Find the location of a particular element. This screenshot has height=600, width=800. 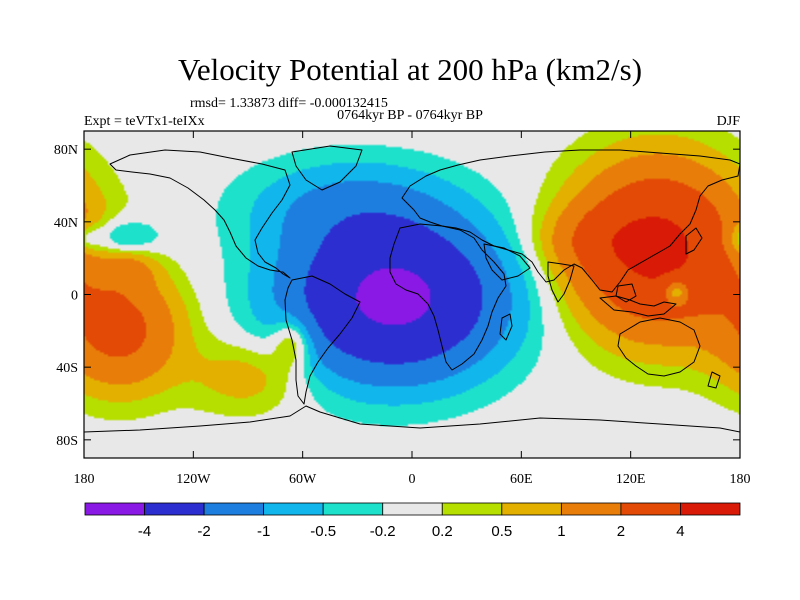

coastline-maritime-continent is located at coordinates (638, 306).